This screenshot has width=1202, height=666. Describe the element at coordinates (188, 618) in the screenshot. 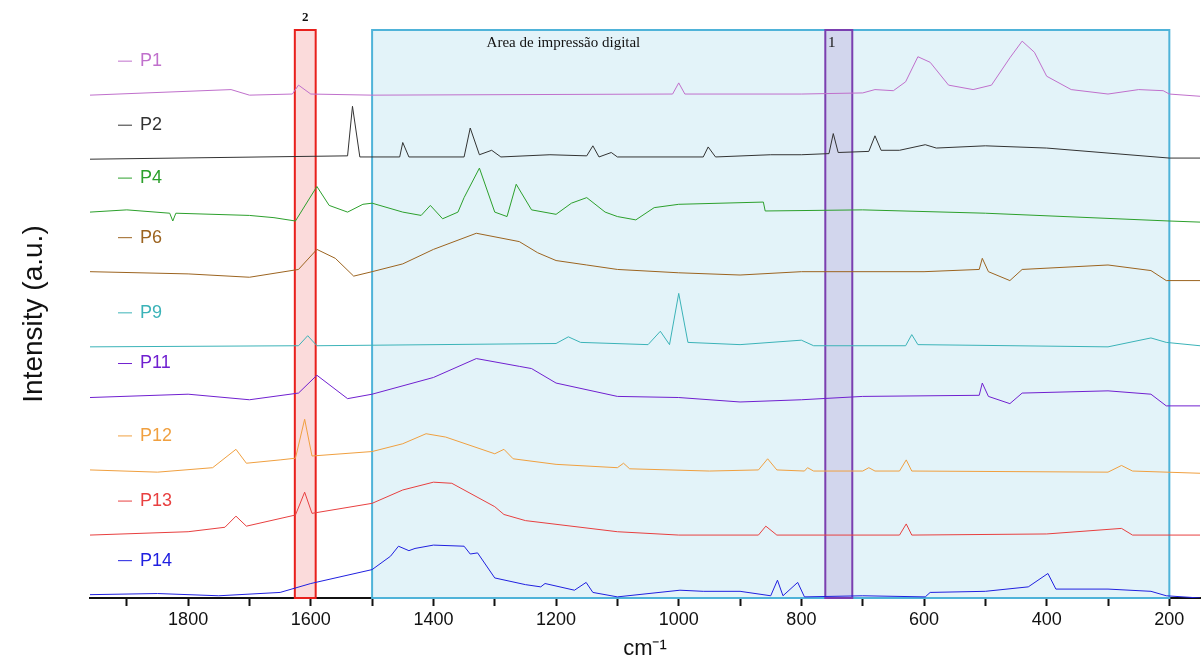

I see `x-tick-label: 1800` at that location.